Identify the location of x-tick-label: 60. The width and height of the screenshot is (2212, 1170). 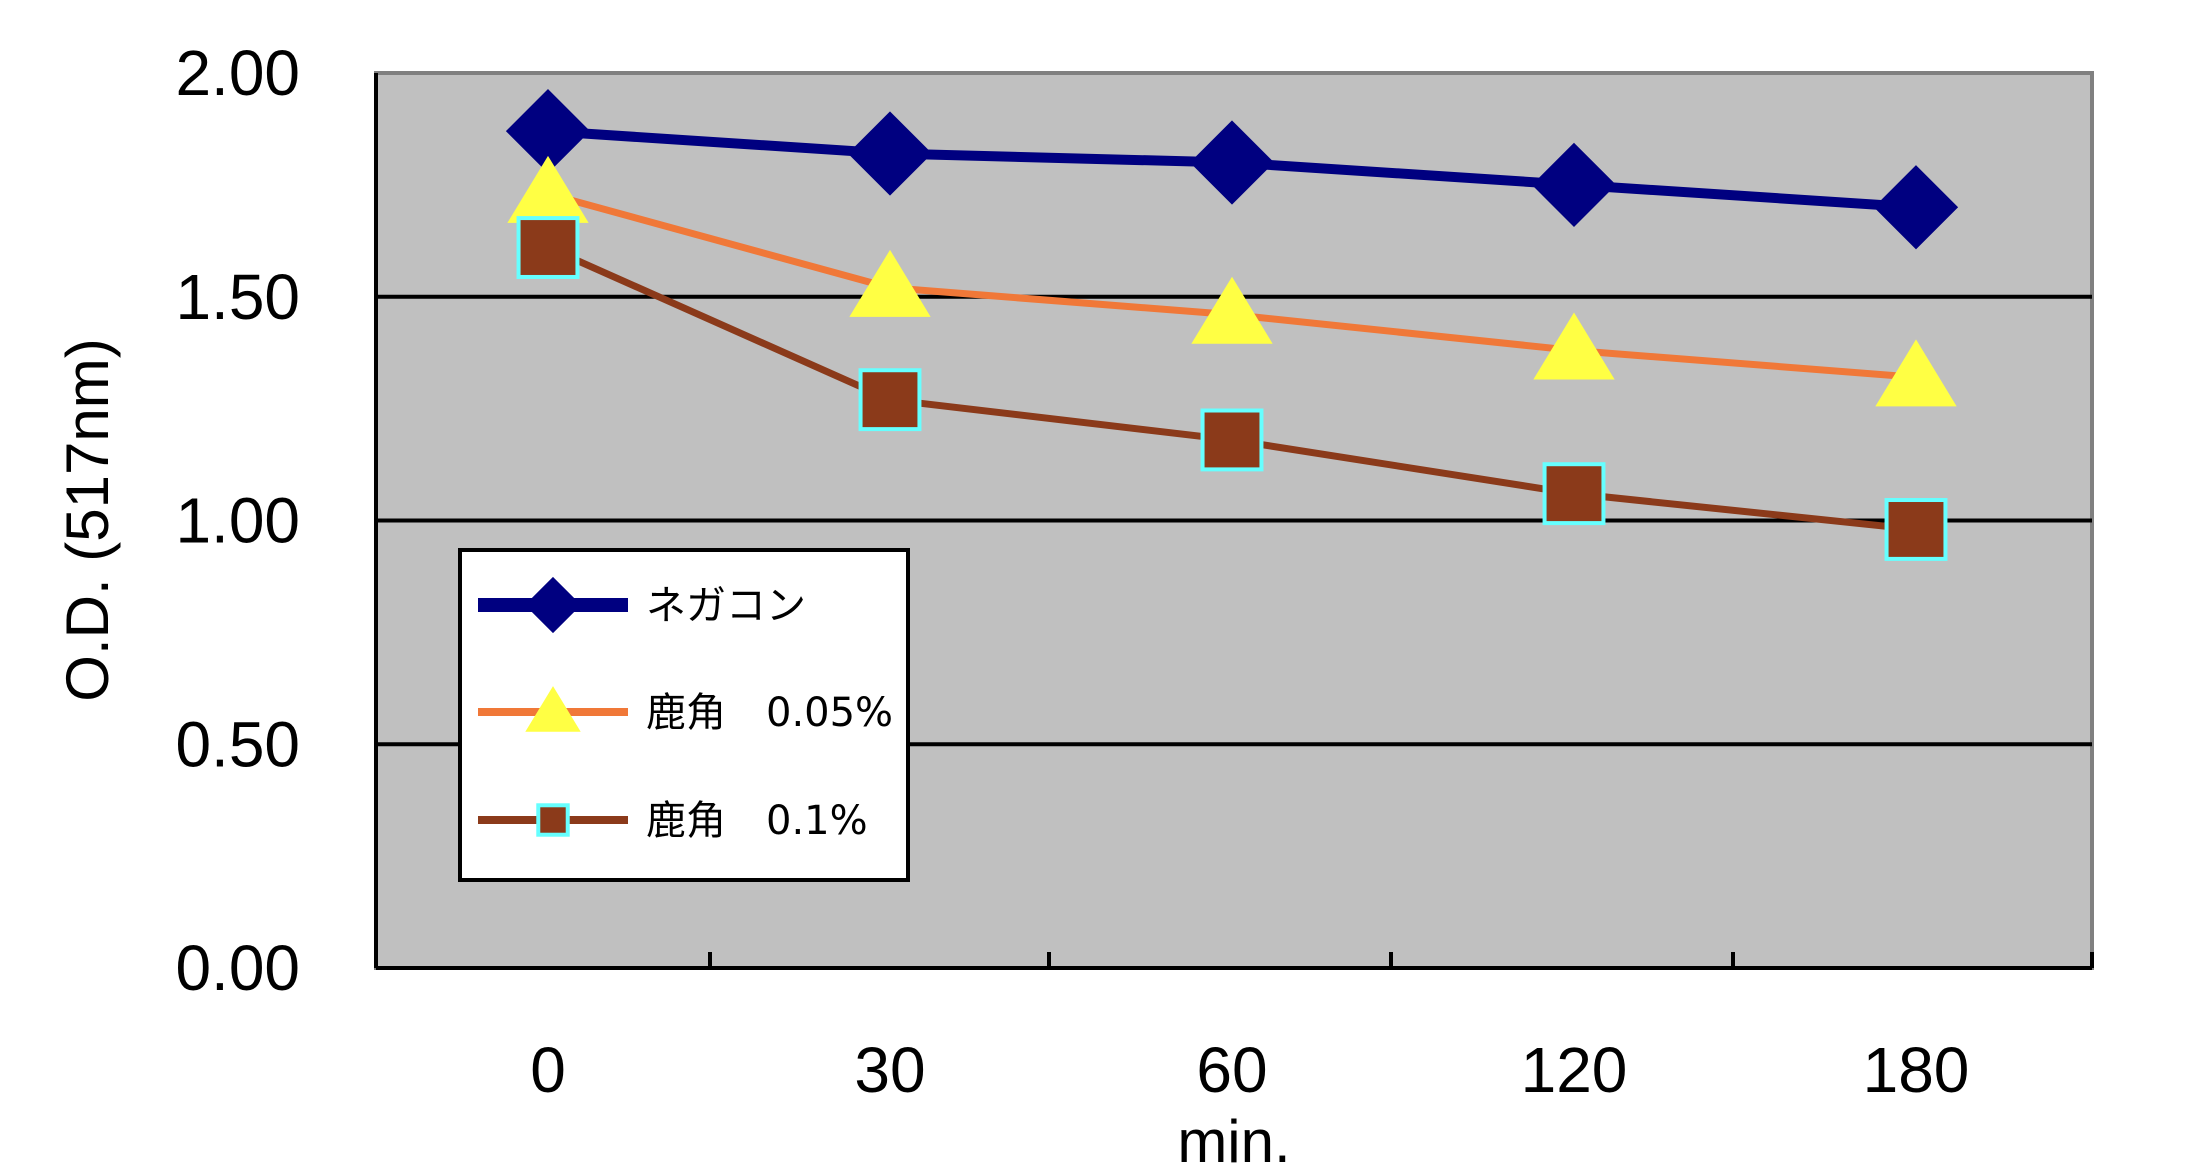
(1231, 1070).